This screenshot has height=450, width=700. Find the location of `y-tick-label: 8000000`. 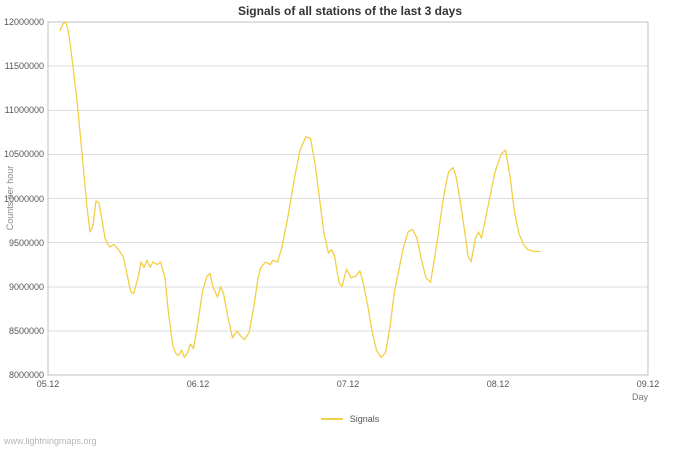

y-tick-label: 8000000 is located at coordinates (26, 375).